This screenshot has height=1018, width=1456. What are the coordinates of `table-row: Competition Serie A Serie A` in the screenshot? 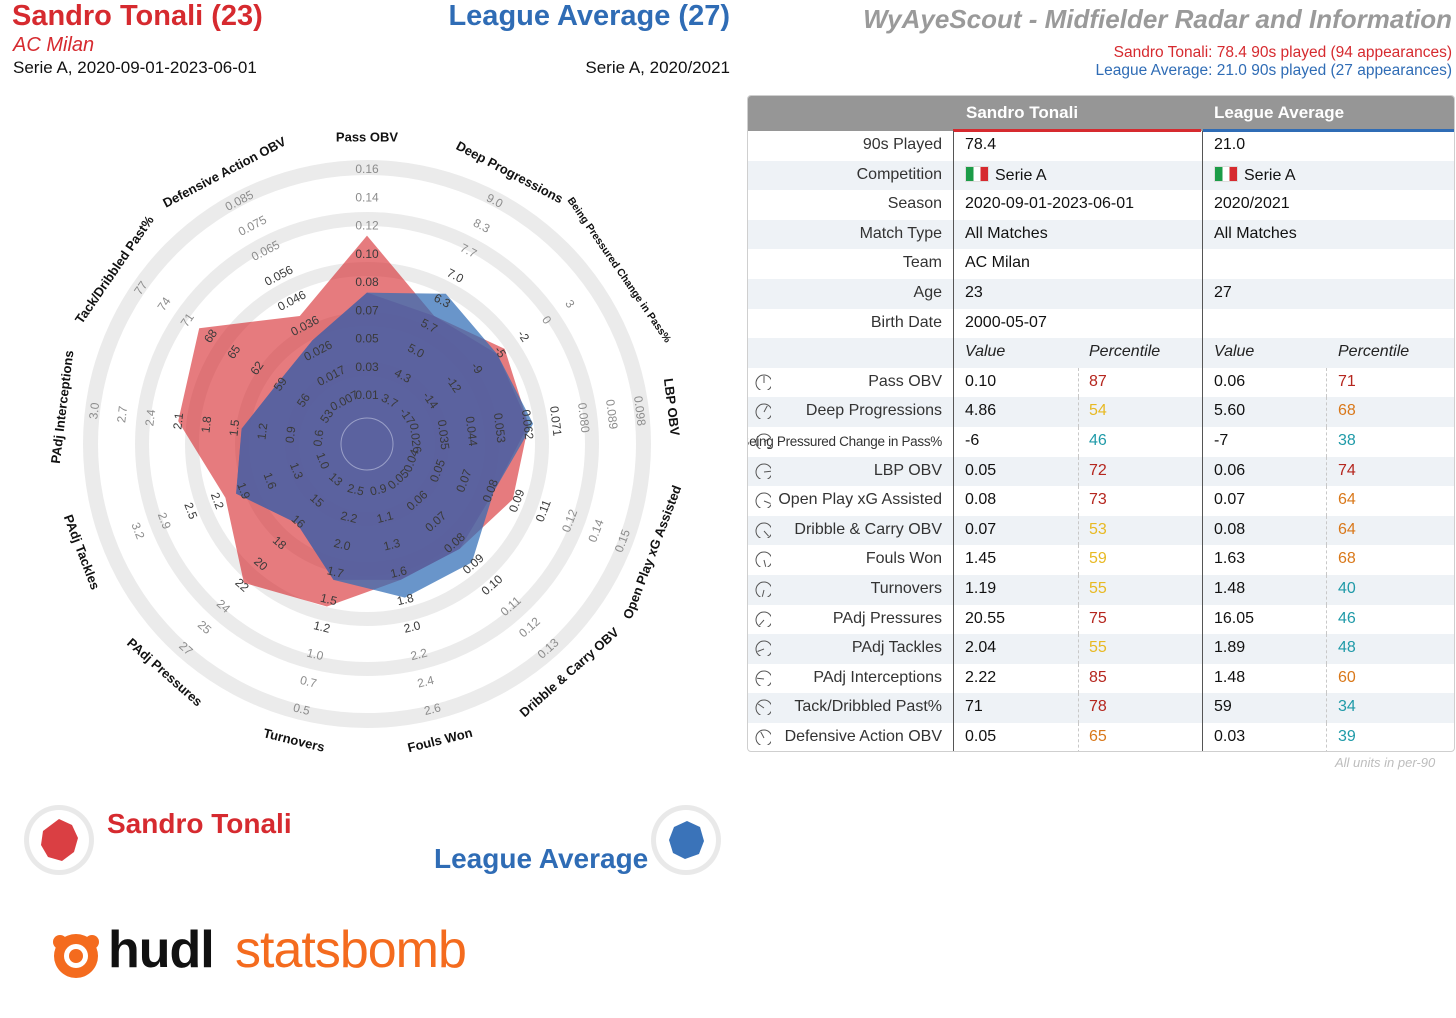 It's located at (1101, 175).